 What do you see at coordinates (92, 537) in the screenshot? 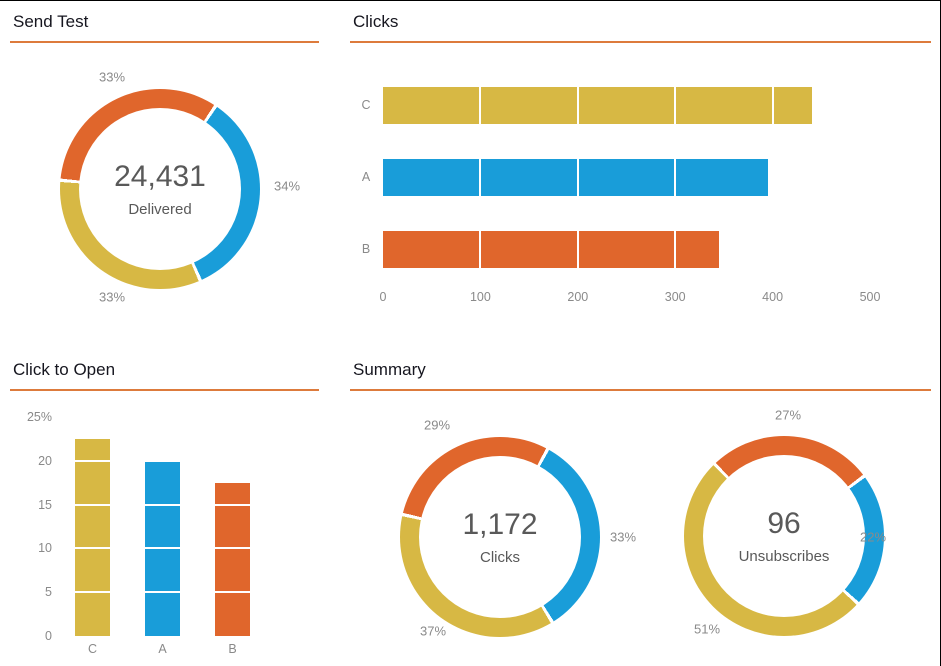
I see `column-c` at bounding box center [92, 537].